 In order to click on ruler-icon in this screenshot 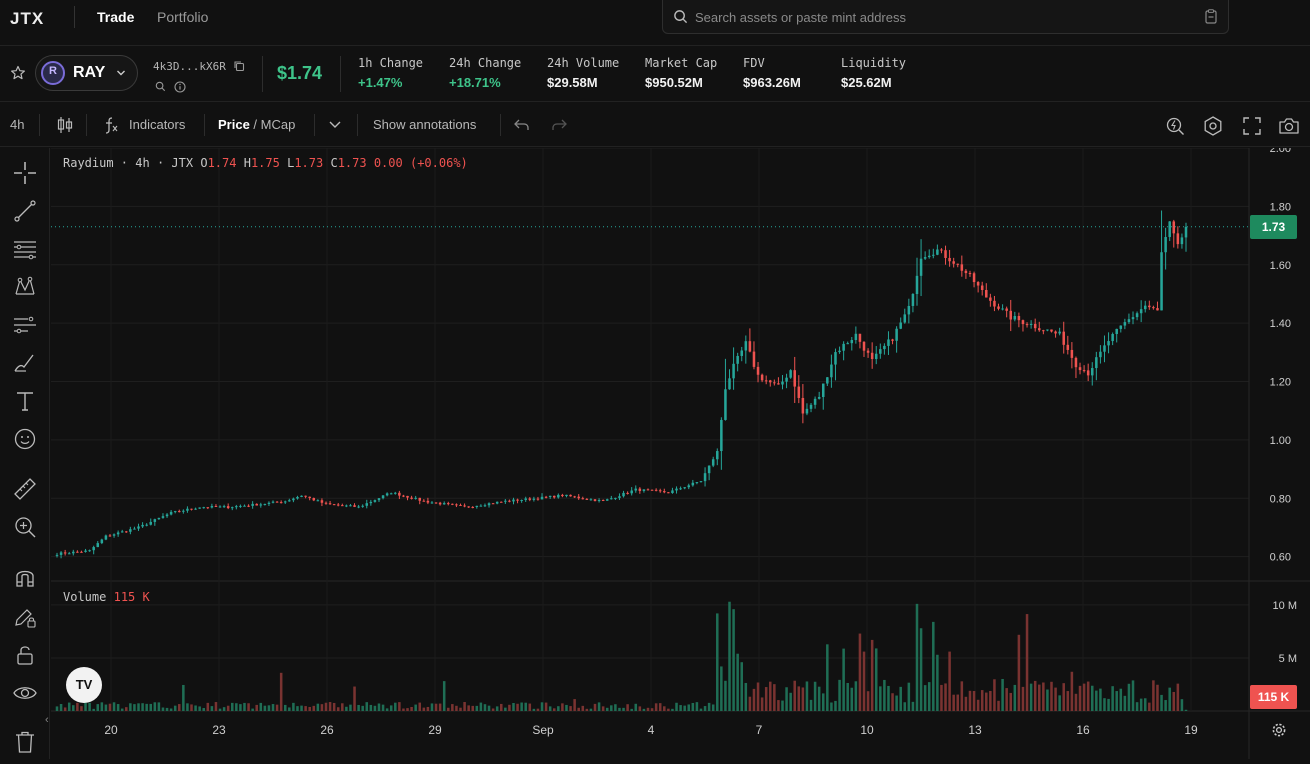, I will do `click(25, 489)`.